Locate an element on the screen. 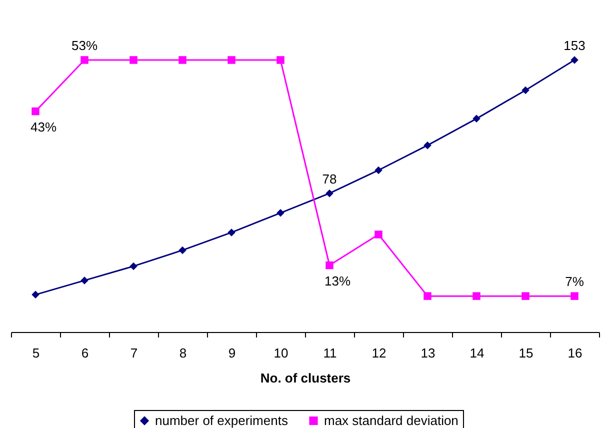 The width and height of the screenshot is (607, 428). data-label: 43% is located at coordinates (43, 126).